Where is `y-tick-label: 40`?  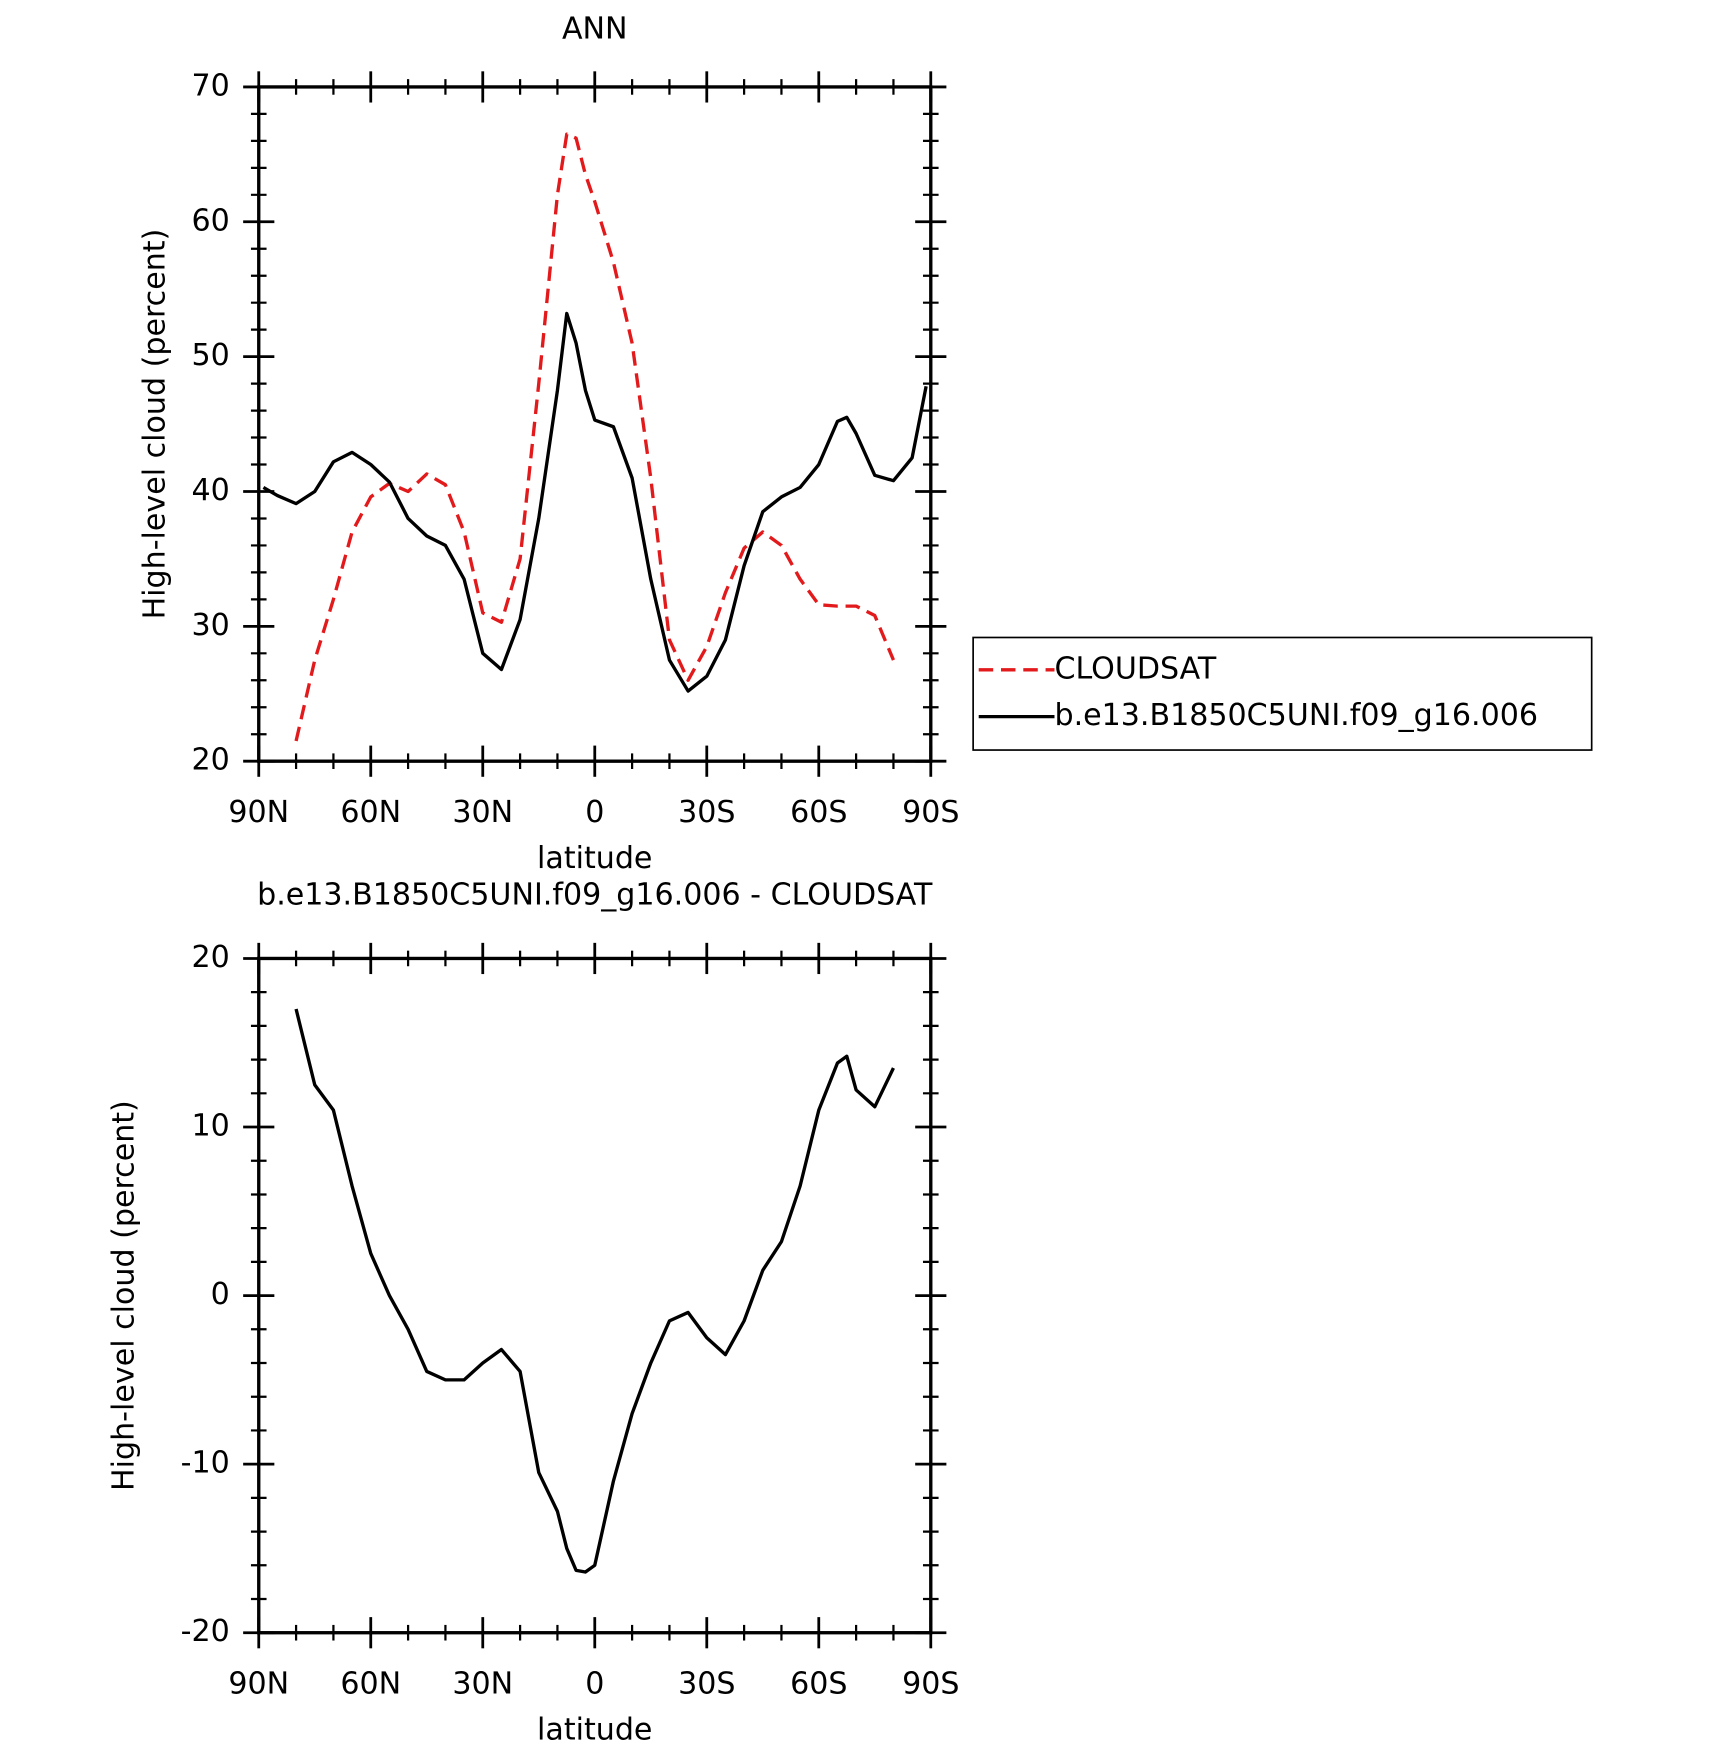 y-tick-label: 40 is located at coordinates (210, 490).